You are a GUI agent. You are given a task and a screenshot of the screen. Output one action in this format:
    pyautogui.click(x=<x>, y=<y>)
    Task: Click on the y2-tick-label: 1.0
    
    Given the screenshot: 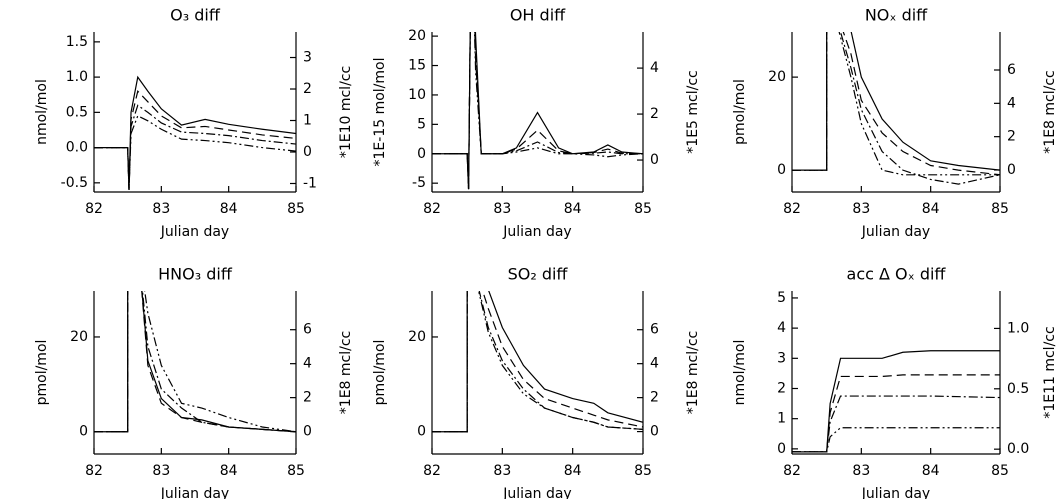 What is the action you would take?
    pyautogui.click(x=1018, y=328)
    